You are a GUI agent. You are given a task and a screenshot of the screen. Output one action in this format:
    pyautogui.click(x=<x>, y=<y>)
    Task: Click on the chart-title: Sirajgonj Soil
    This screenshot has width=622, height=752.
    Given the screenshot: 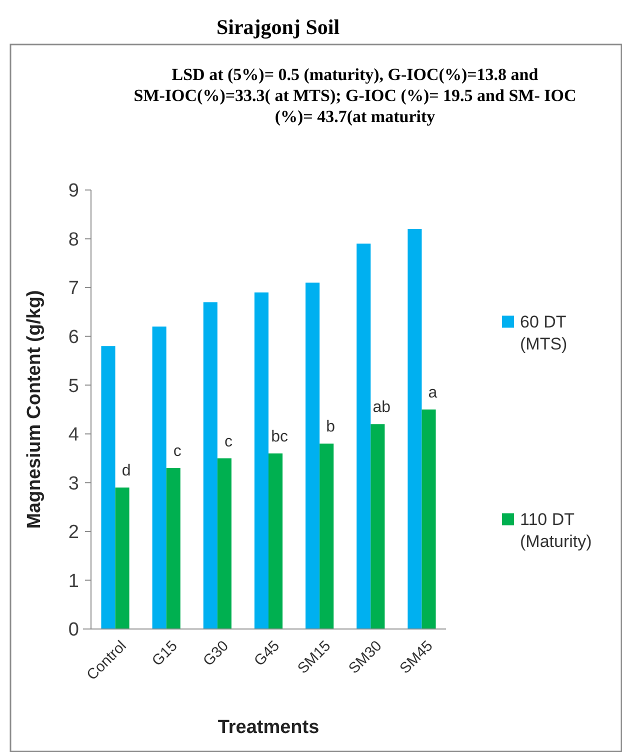 What is the action you would take?
    pyautogui.click(x=278, y=27)
    